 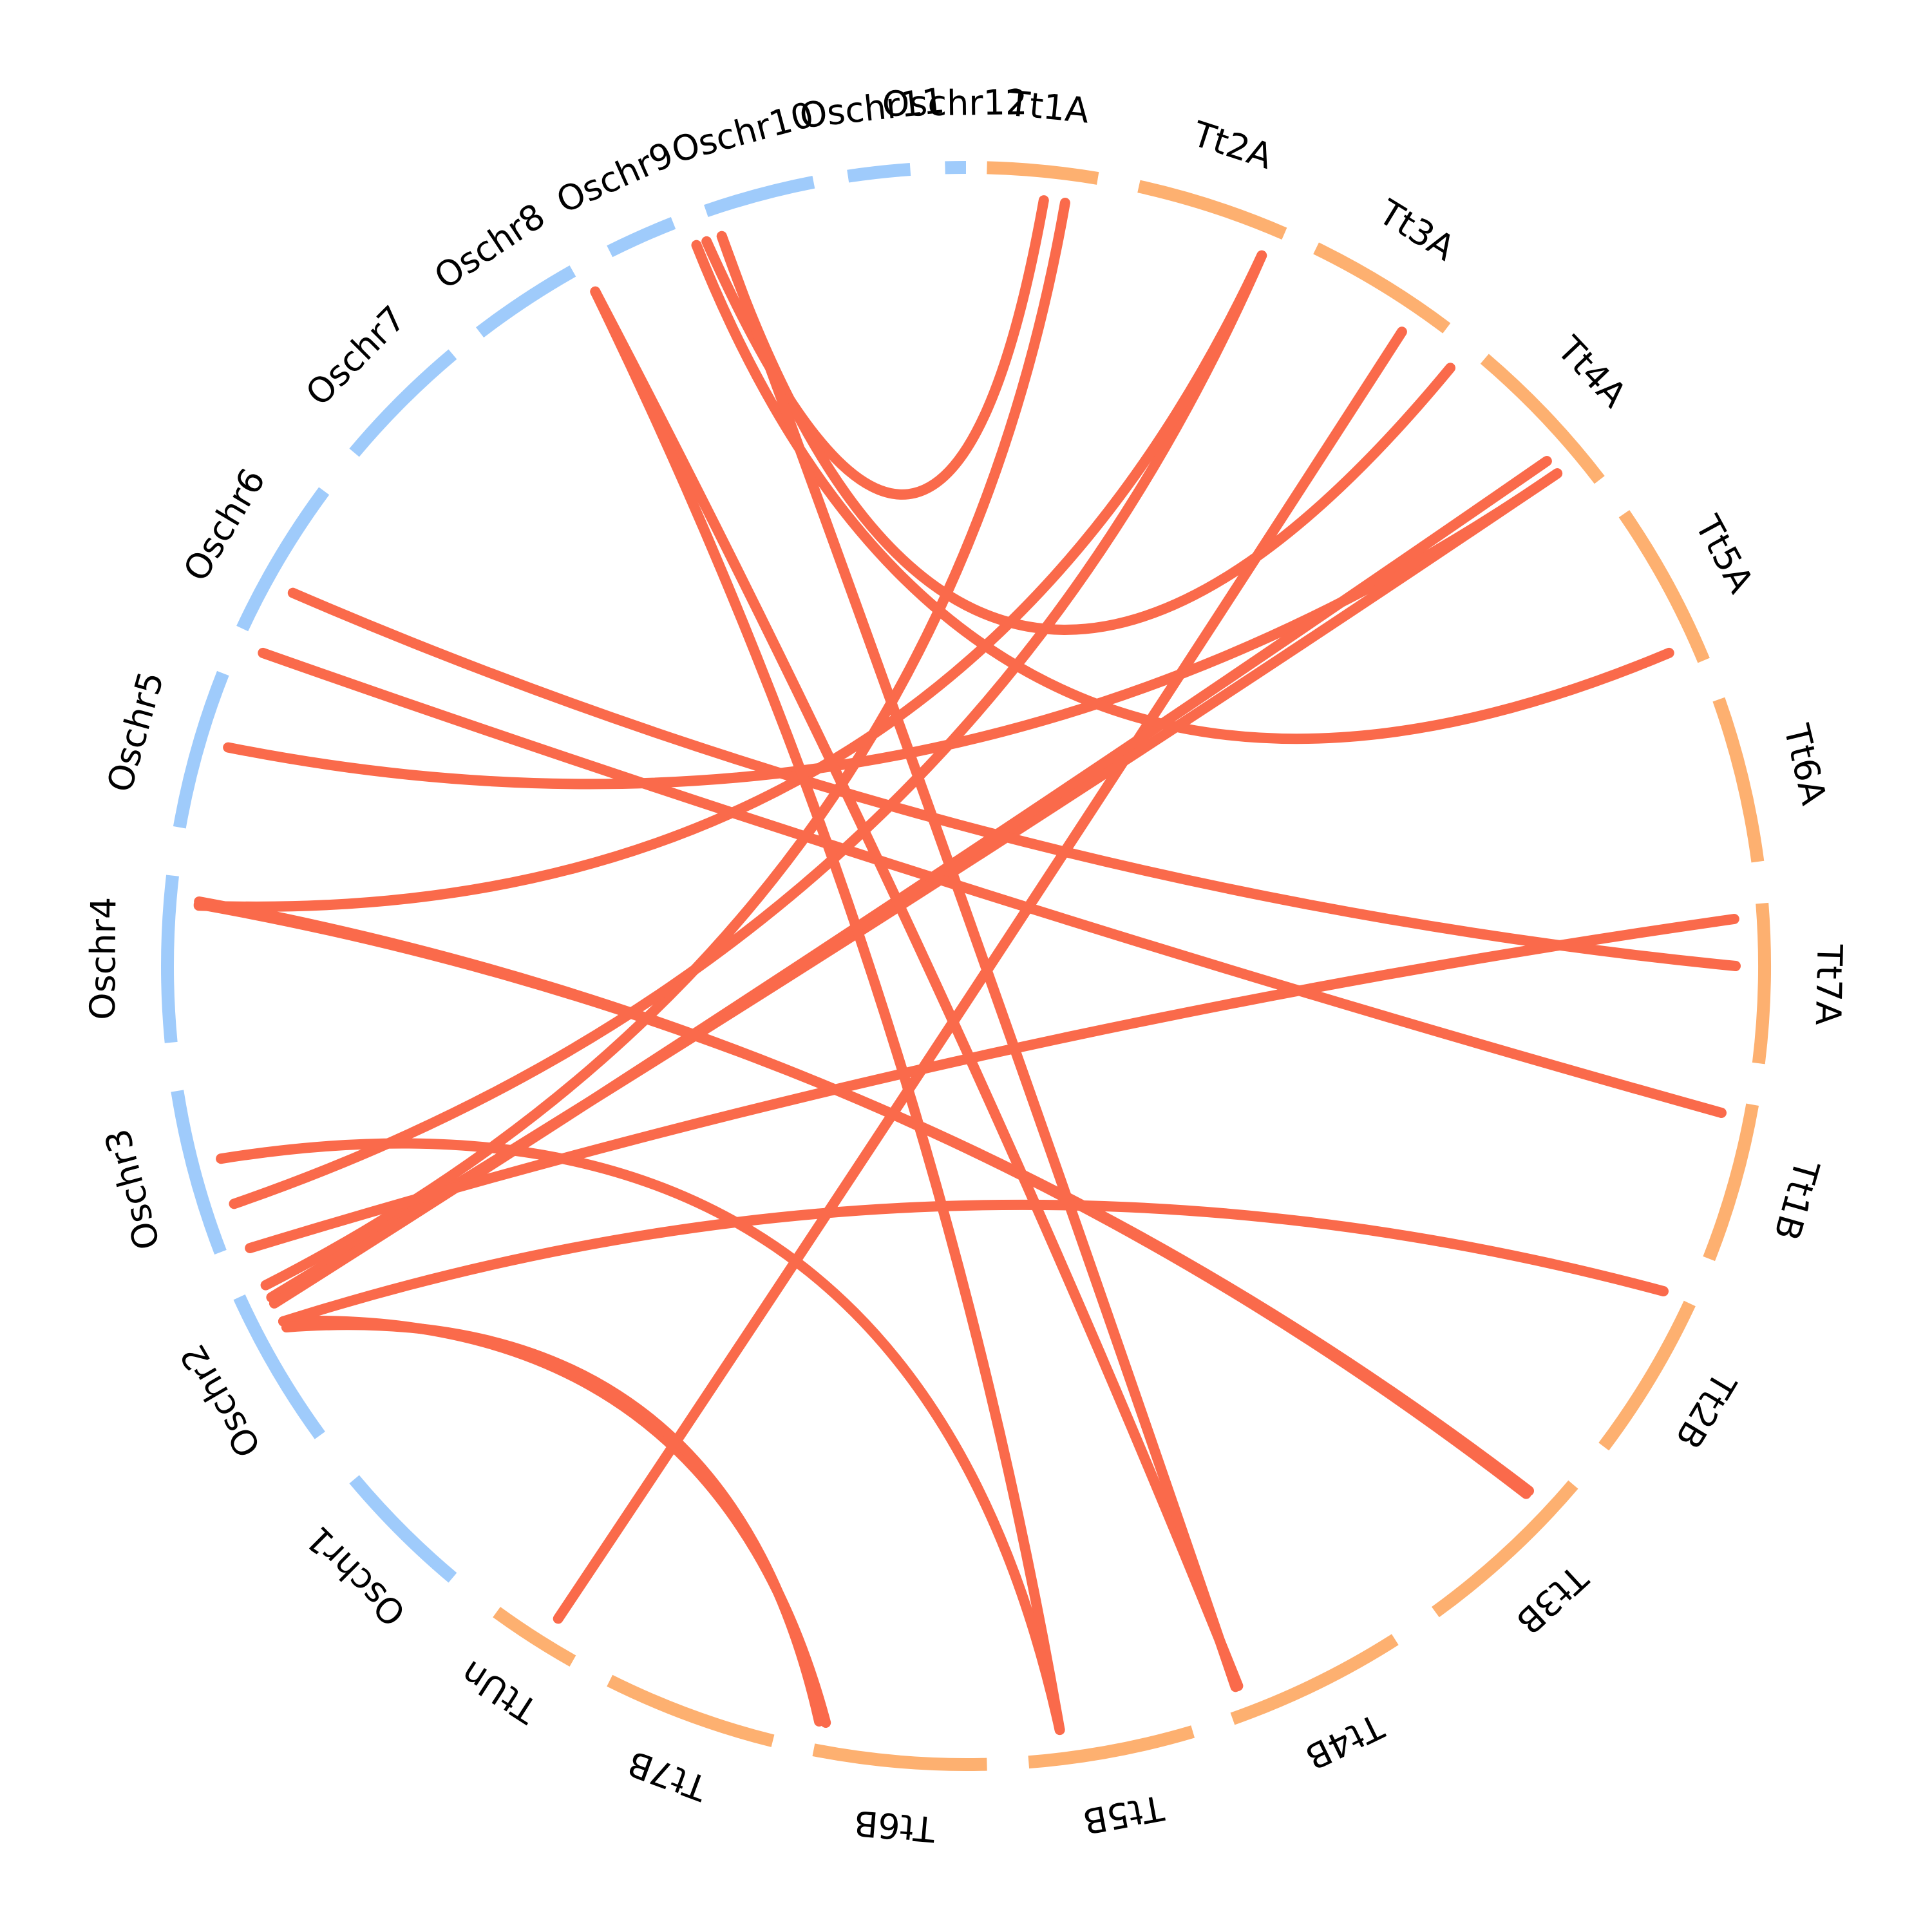 I want to click on synteny-link-tt5b-oschr3, so click(x=640, y=1437).